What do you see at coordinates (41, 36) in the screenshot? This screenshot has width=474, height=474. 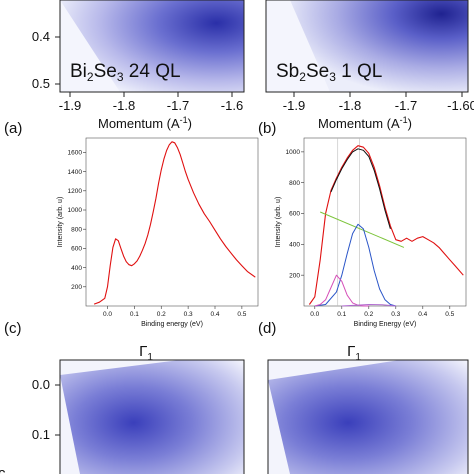 I see `energy-tick-04: 0.4` at bounding box center [41, 36].